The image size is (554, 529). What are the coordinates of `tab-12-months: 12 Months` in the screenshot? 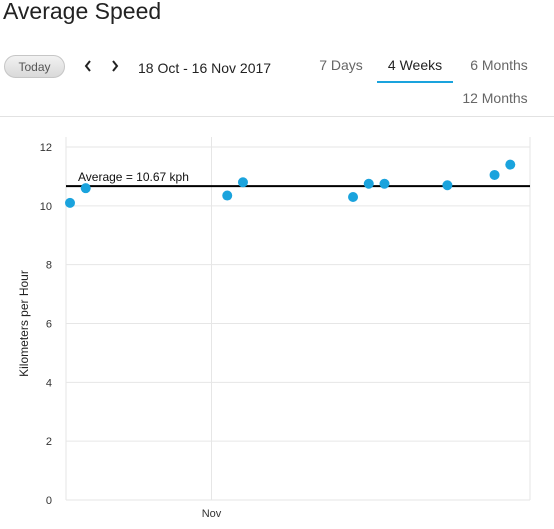 It's located at (495, 98).